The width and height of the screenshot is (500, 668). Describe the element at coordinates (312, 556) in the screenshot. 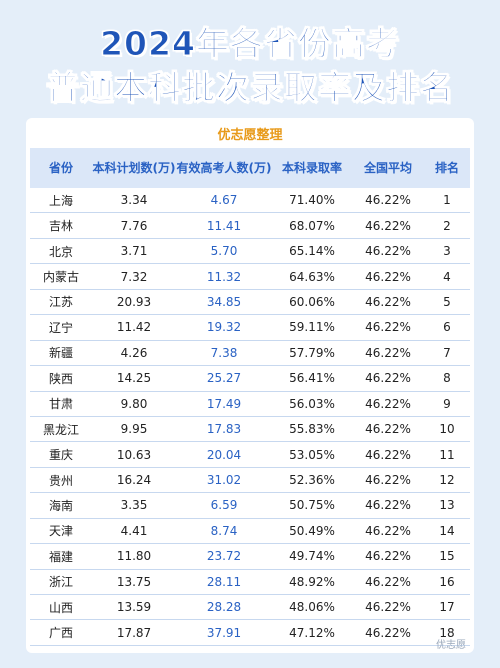

I see `cell-rate: 49.74%` at that location.